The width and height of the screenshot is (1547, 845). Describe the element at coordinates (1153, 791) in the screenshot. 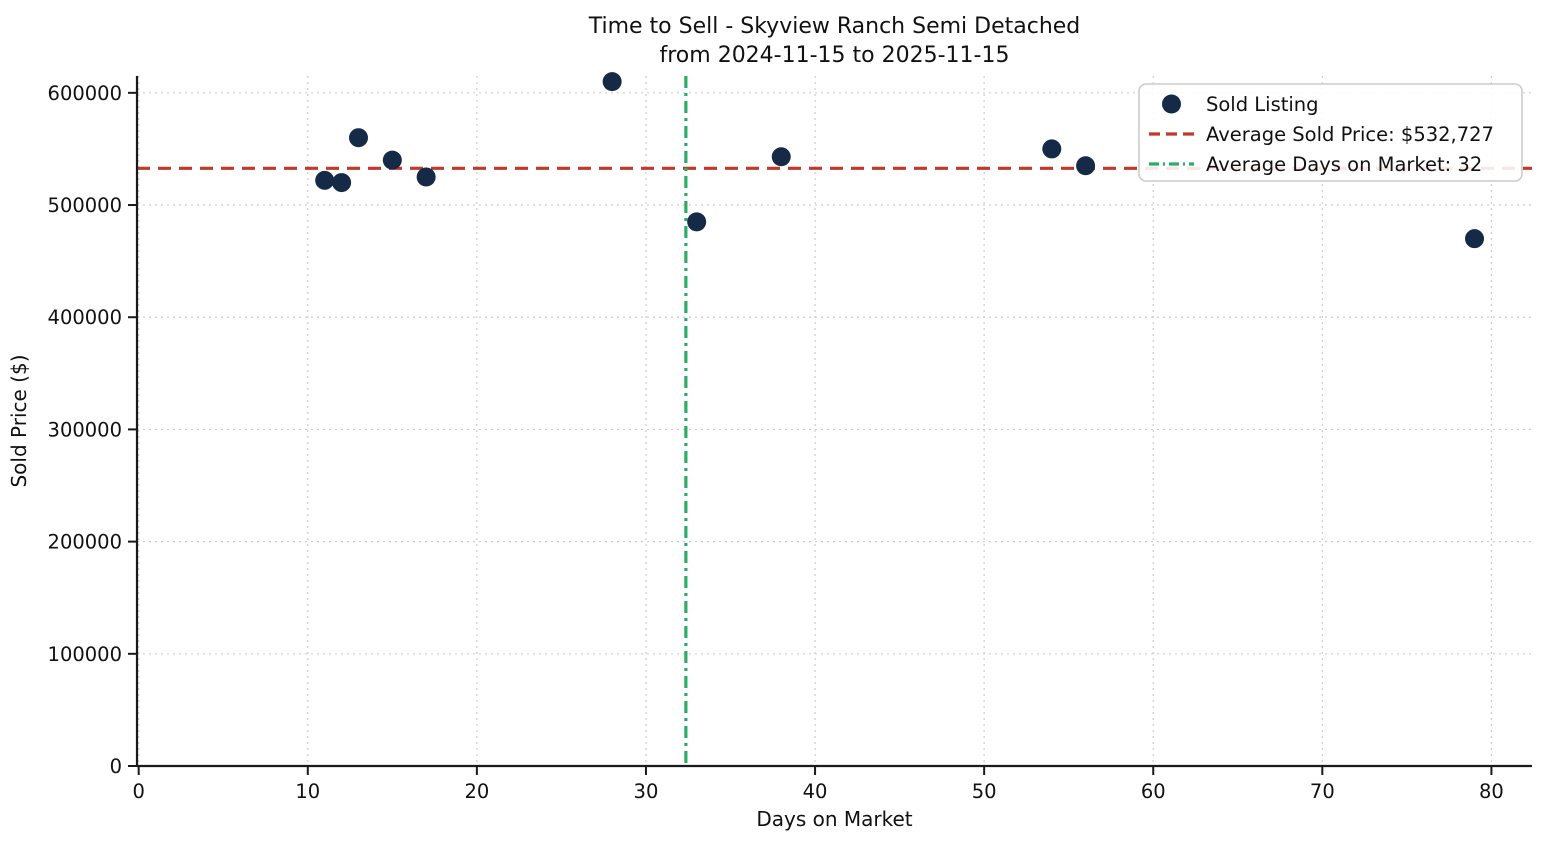

I see `x-tick-label: 60` at that location.